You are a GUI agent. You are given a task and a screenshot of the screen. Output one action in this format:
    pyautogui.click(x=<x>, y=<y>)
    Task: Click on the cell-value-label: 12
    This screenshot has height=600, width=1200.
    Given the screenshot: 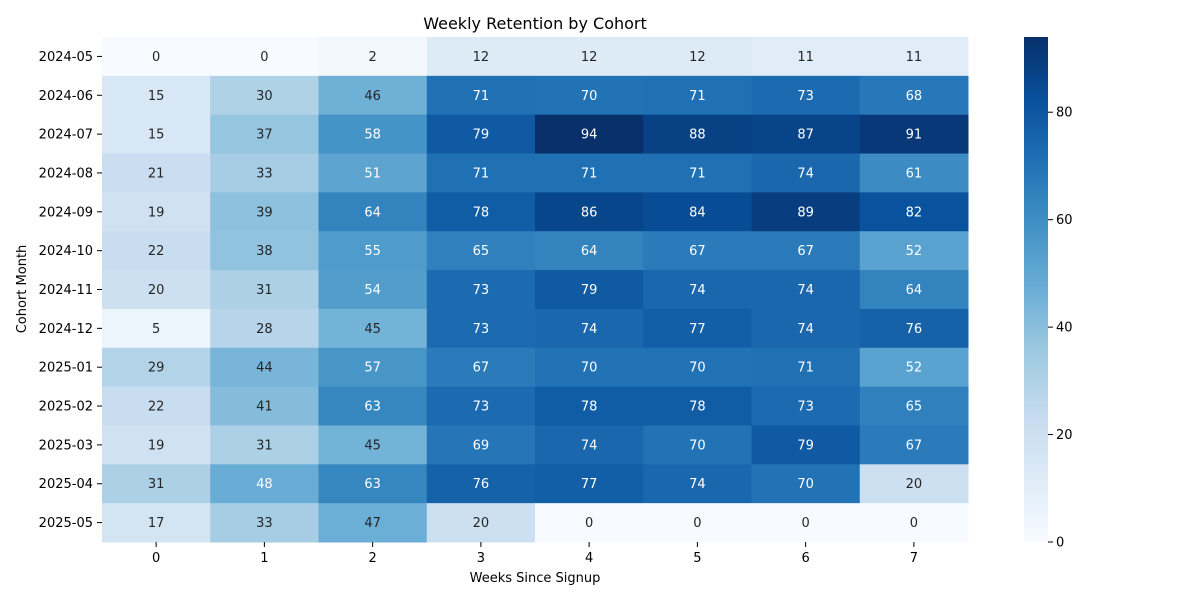 What is the action you would take?
    pyautogui.click(x=589, y=57)
    